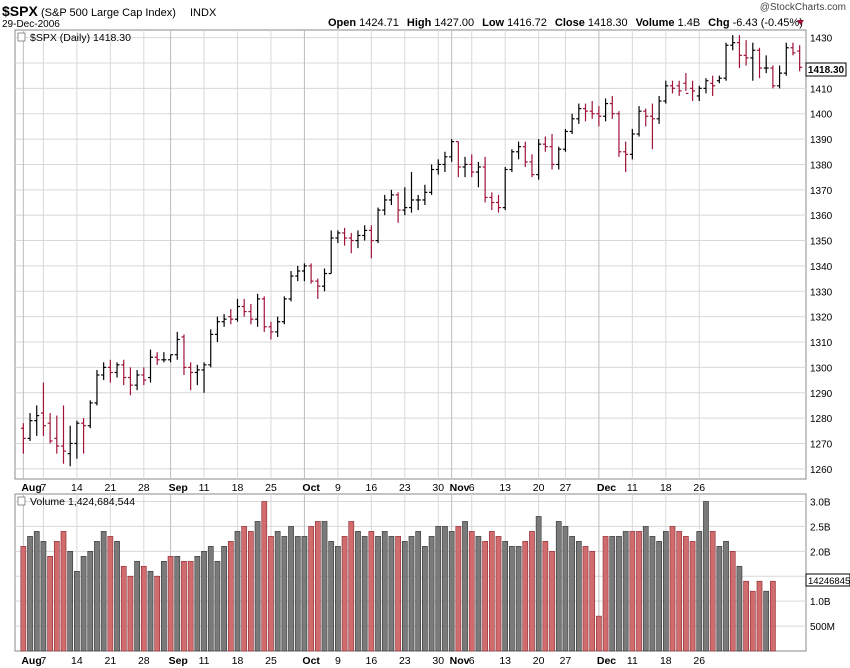 The image size is (850, 668). Describe the element at coordinates (606, 661) in the screenshot. I see `x-tick-label: Dec` at that location.